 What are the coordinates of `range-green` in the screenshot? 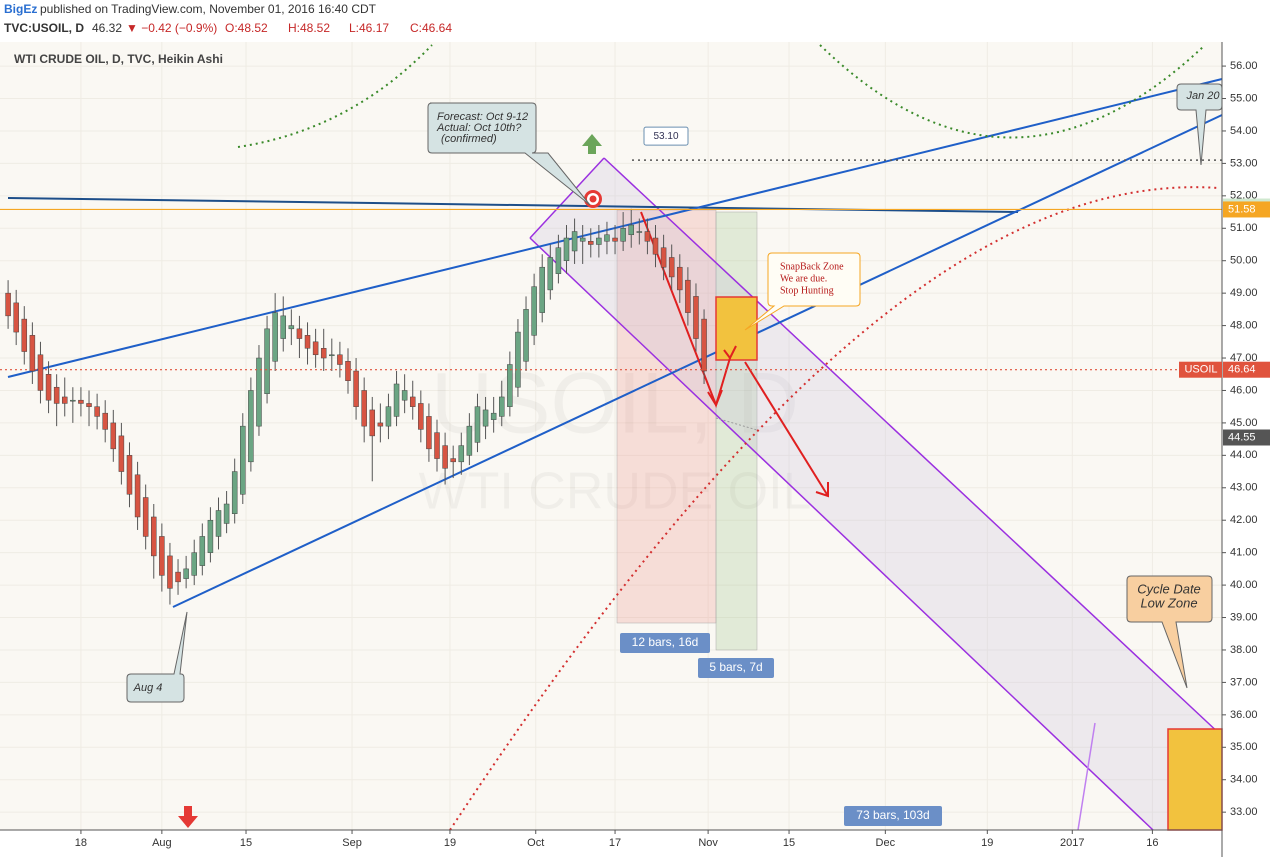 It's located at (736, 431).